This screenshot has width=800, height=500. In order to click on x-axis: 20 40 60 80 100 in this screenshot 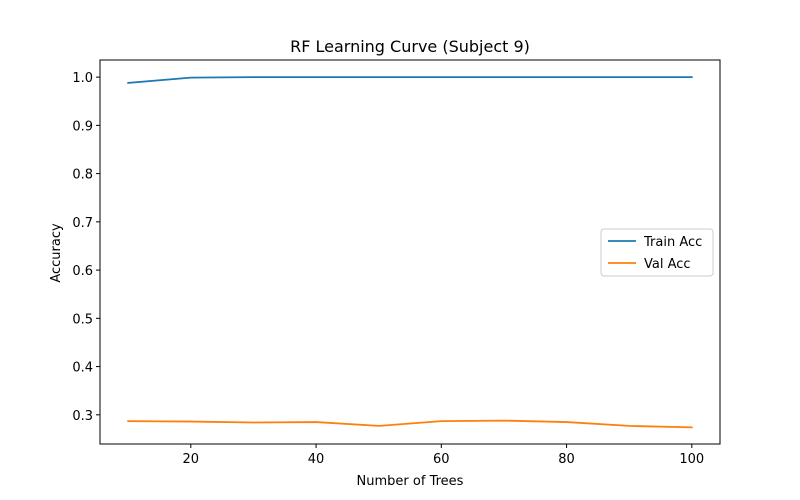, I will do `click(443, 455)`.